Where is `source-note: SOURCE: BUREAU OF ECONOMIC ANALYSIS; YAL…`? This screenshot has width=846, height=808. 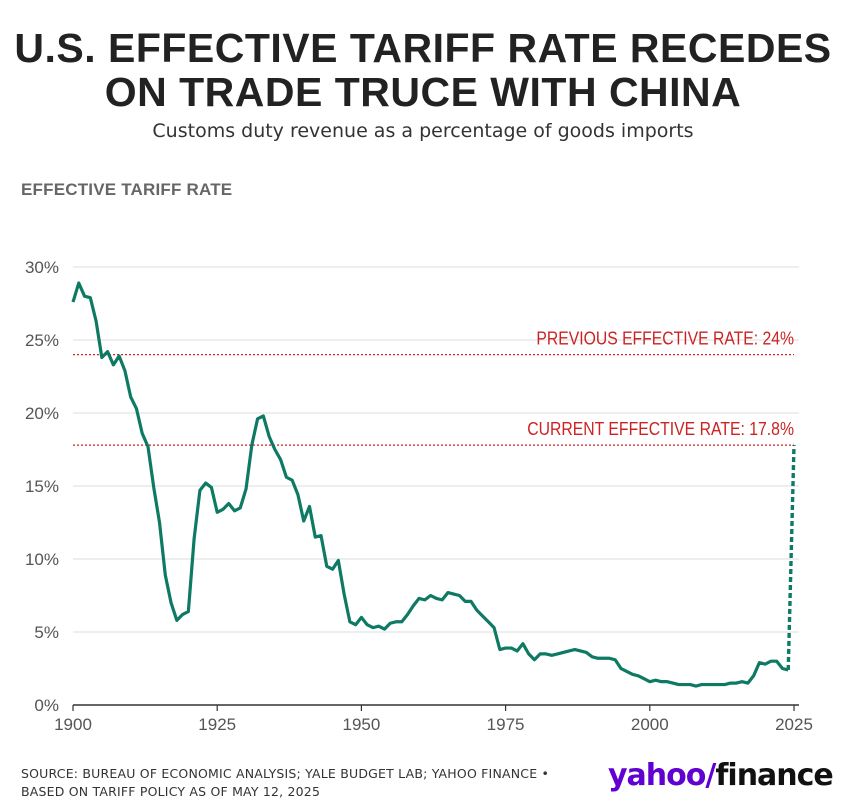
source-note: SOURCE: BUREAU OF ECONOMIC ANALYSIS; YAL… is located at coordinates (285, 783).